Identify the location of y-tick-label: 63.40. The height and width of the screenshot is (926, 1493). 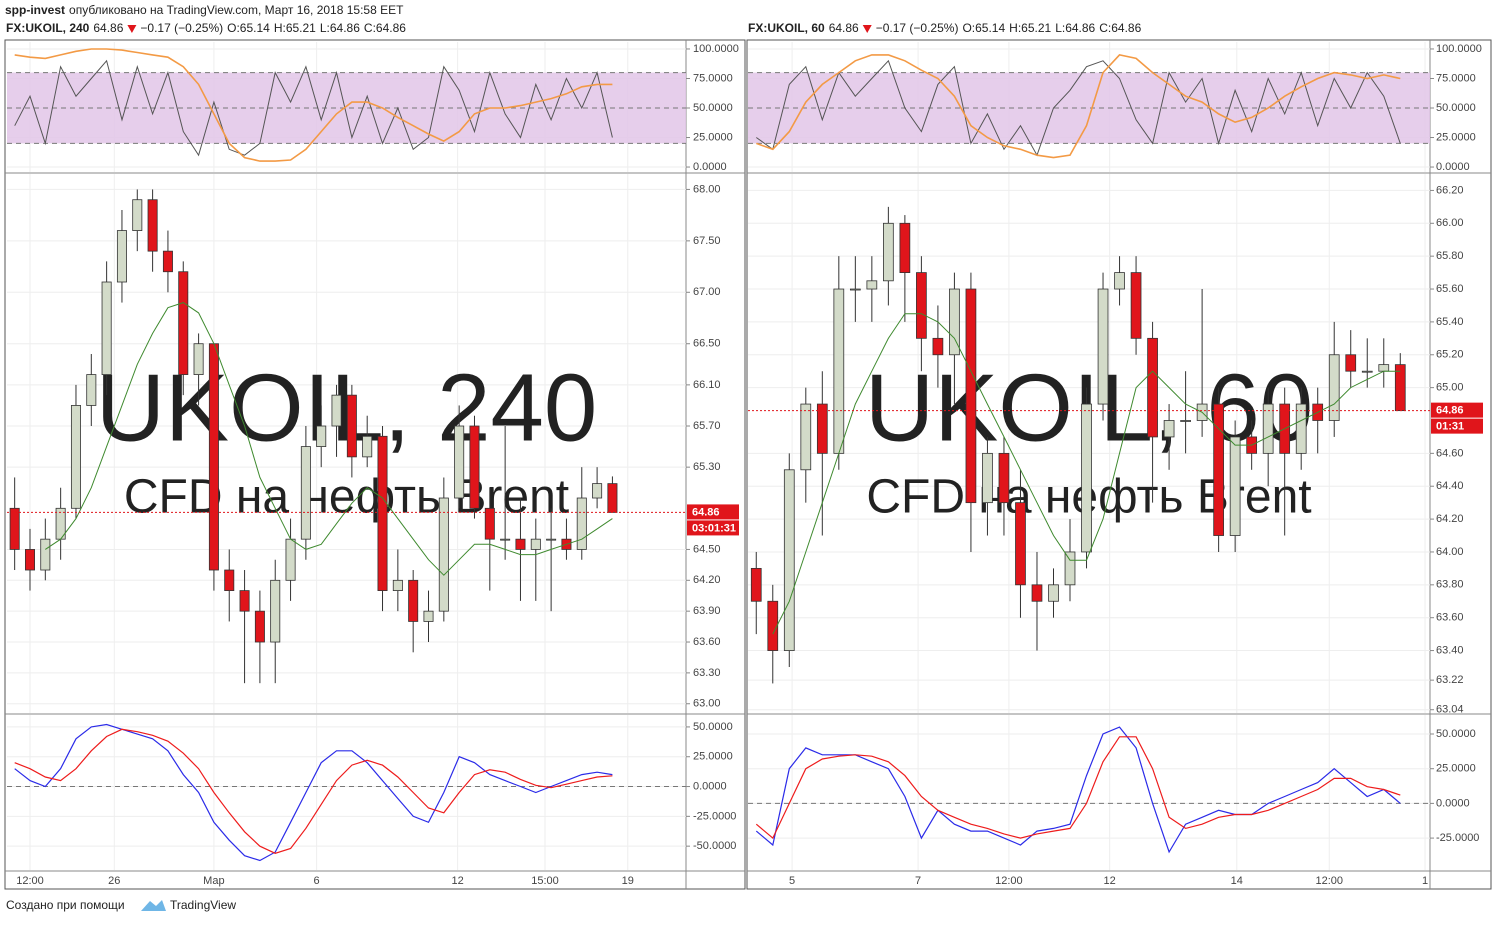
(1450, 650).